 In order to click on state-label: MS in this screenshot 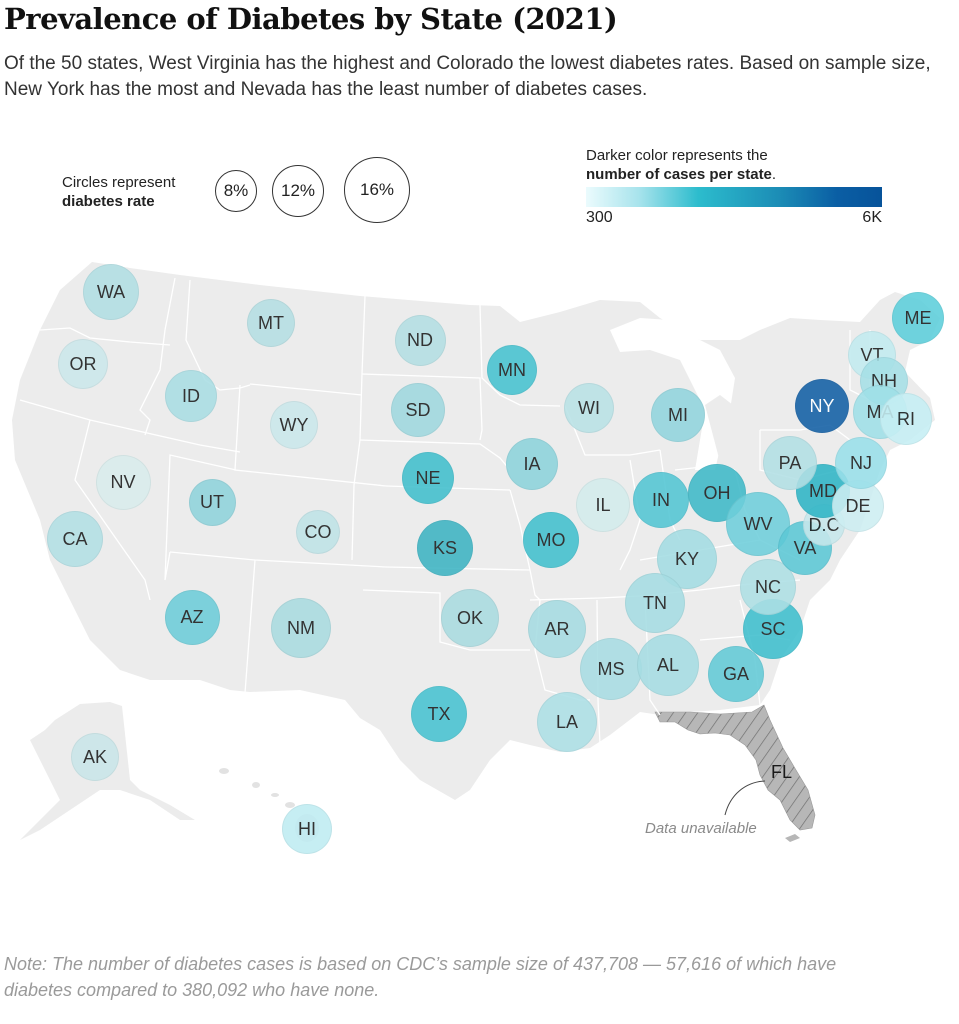, I will do `click(611, 668)`.